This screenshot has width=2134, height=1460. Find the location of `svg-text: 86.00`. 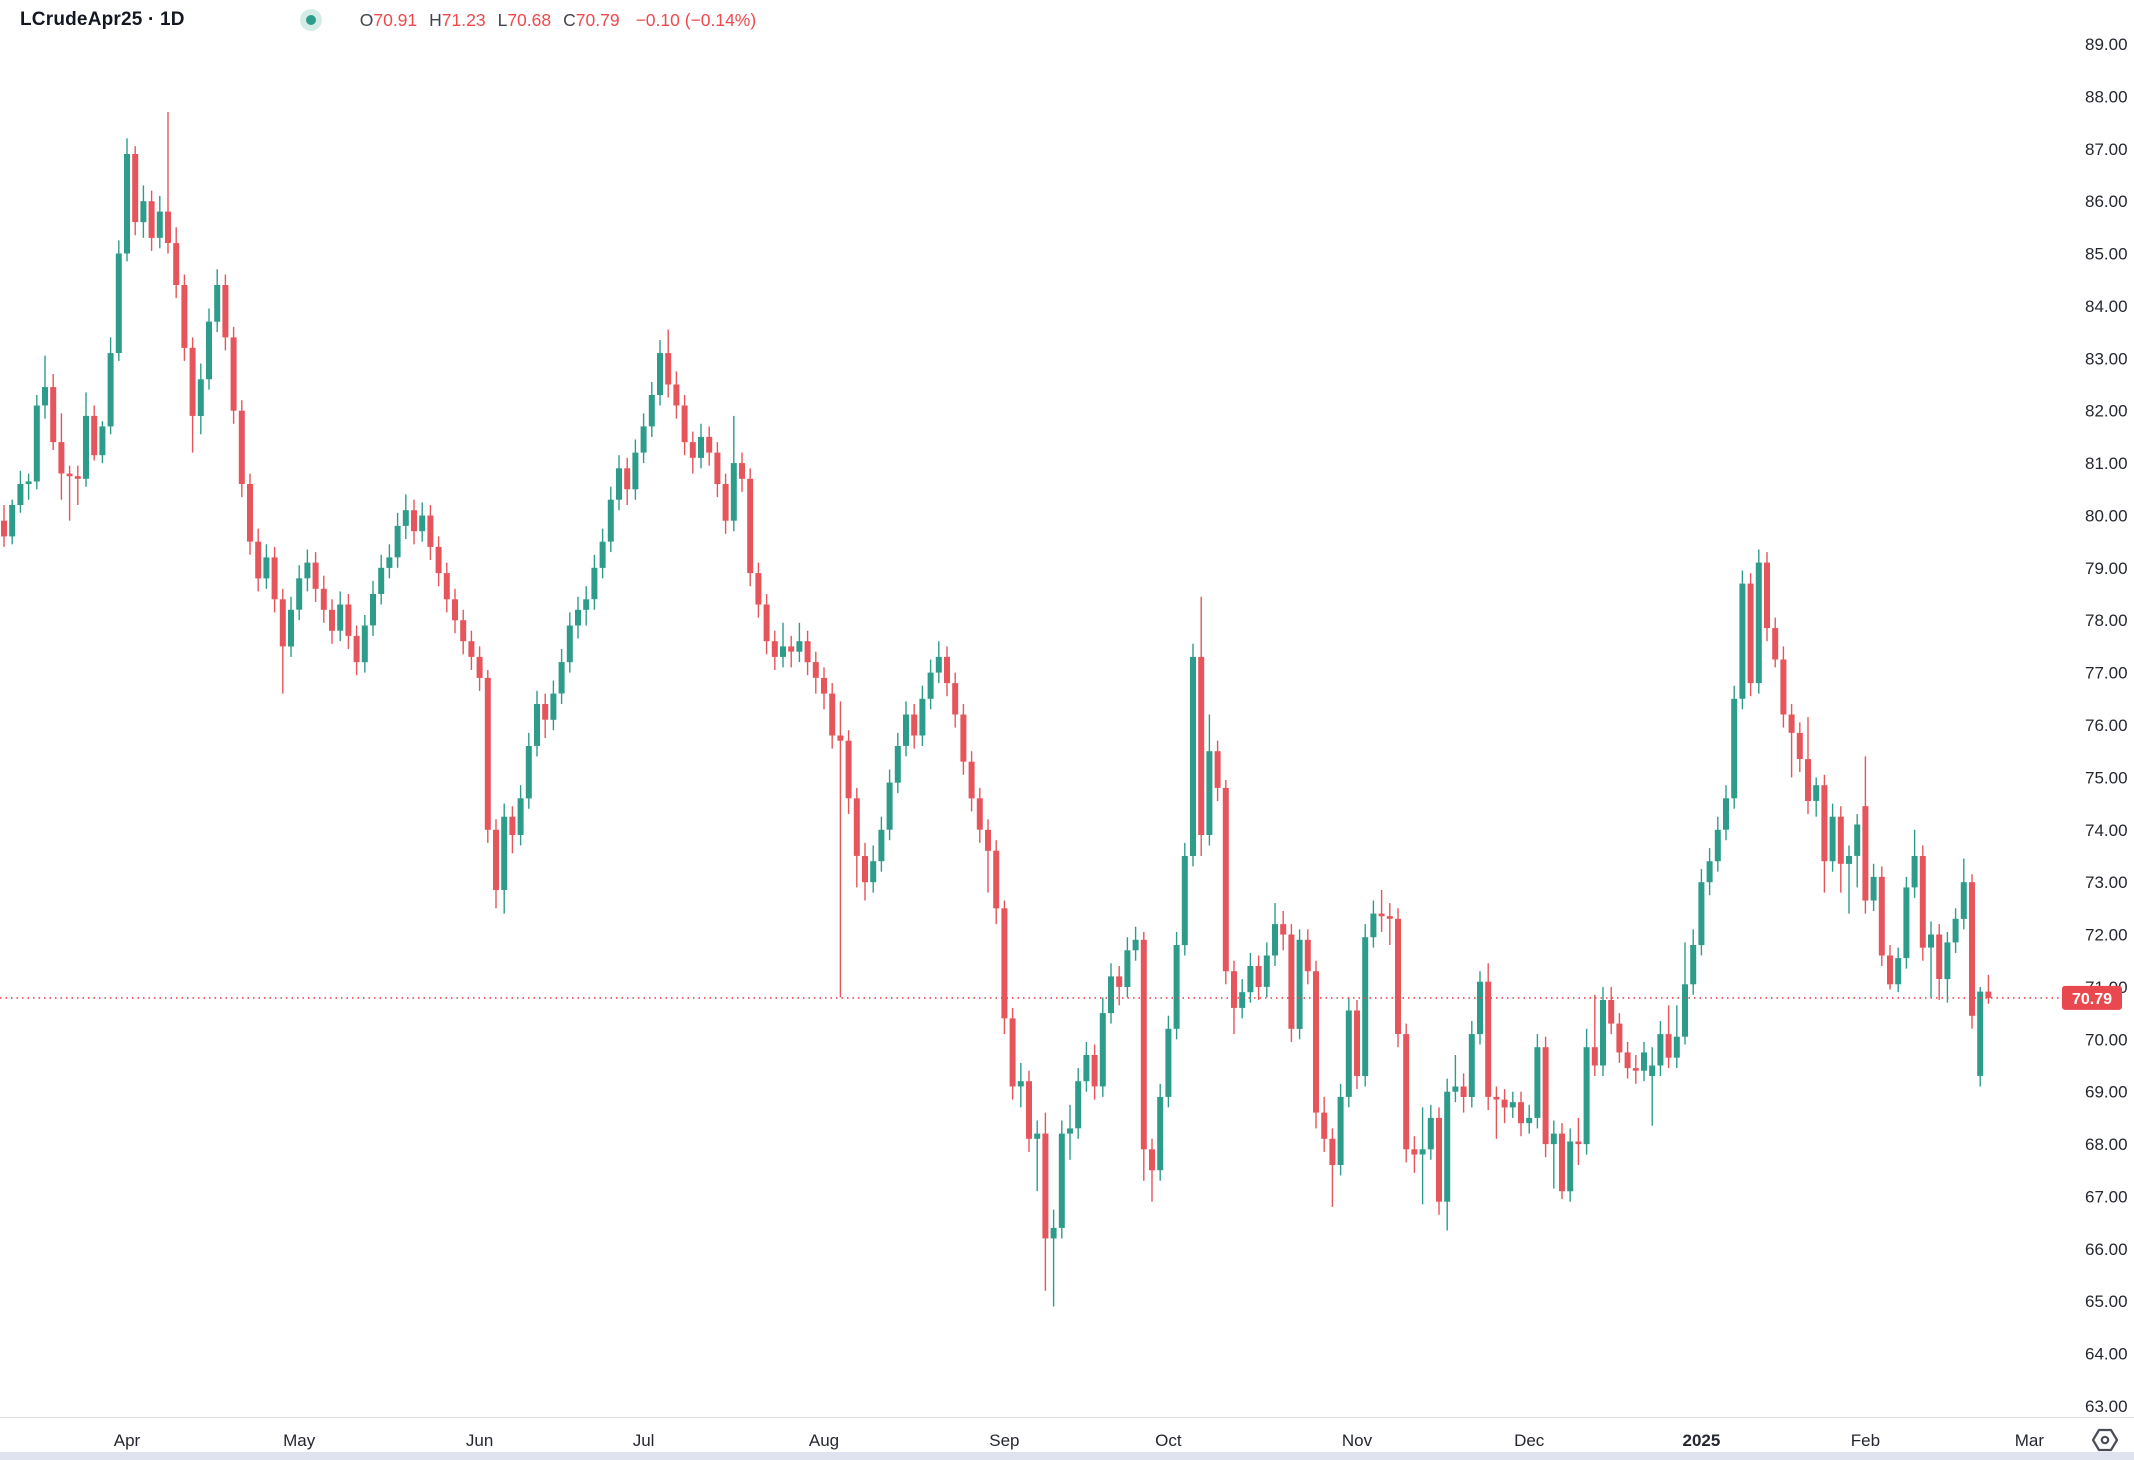

svg-text: 86.00 is located at coordinates (2106, 201).